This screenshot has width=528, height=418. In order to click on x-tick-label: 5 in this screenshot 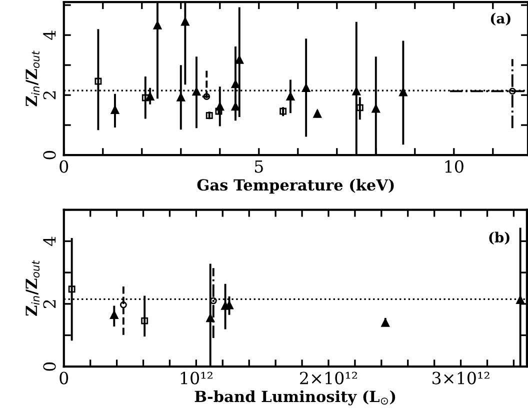, I will do `click(259, 166)`.